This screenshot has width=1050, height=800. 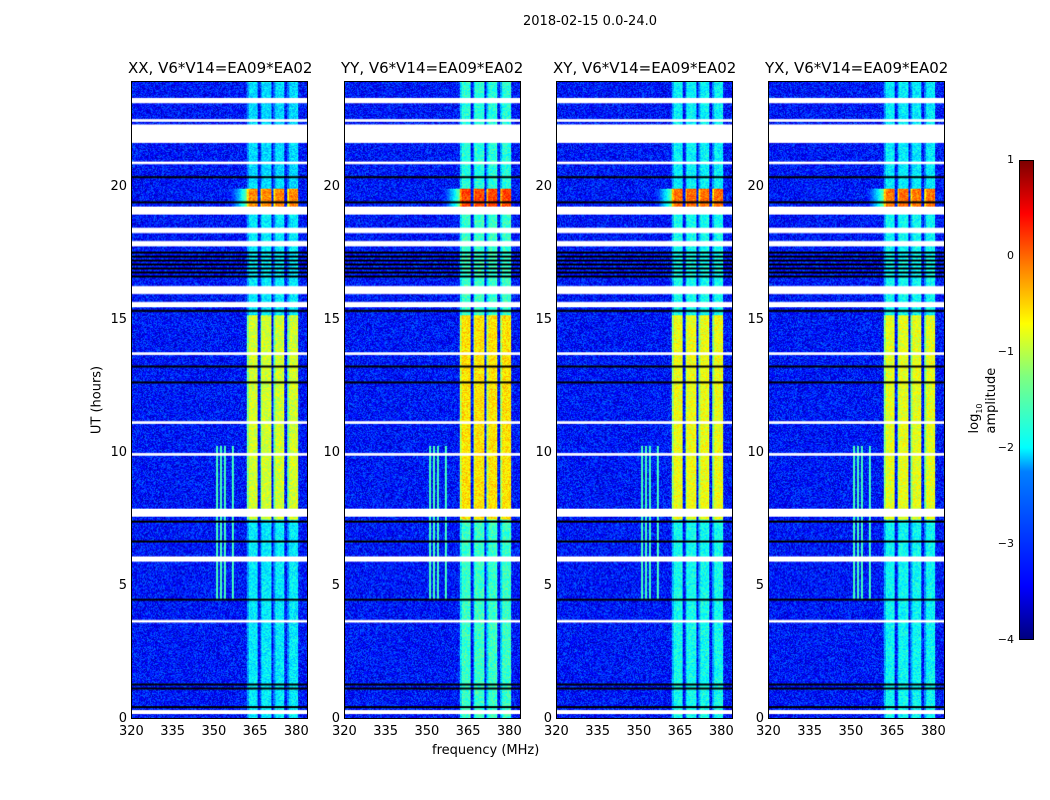 I want to click on panel-title: XY, V6*V14=EA09*EA02, so click(x=645, y=68).